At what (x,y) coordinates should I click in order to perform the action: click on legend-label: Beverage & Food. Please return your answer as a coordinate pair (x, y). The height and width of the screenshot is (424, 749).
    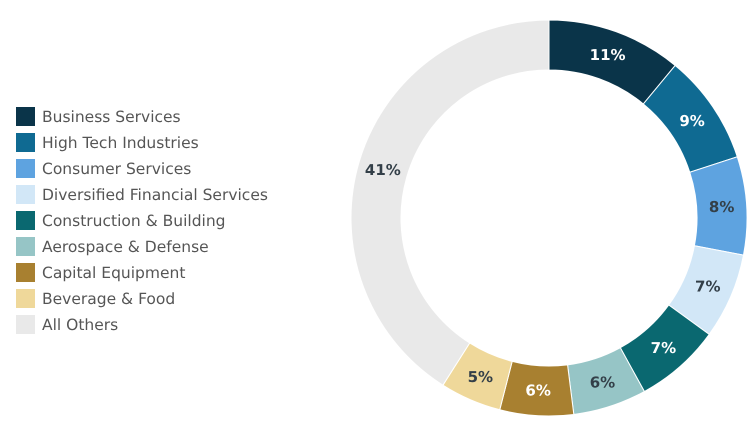
    Looking at the image, I should click on (109, 299).